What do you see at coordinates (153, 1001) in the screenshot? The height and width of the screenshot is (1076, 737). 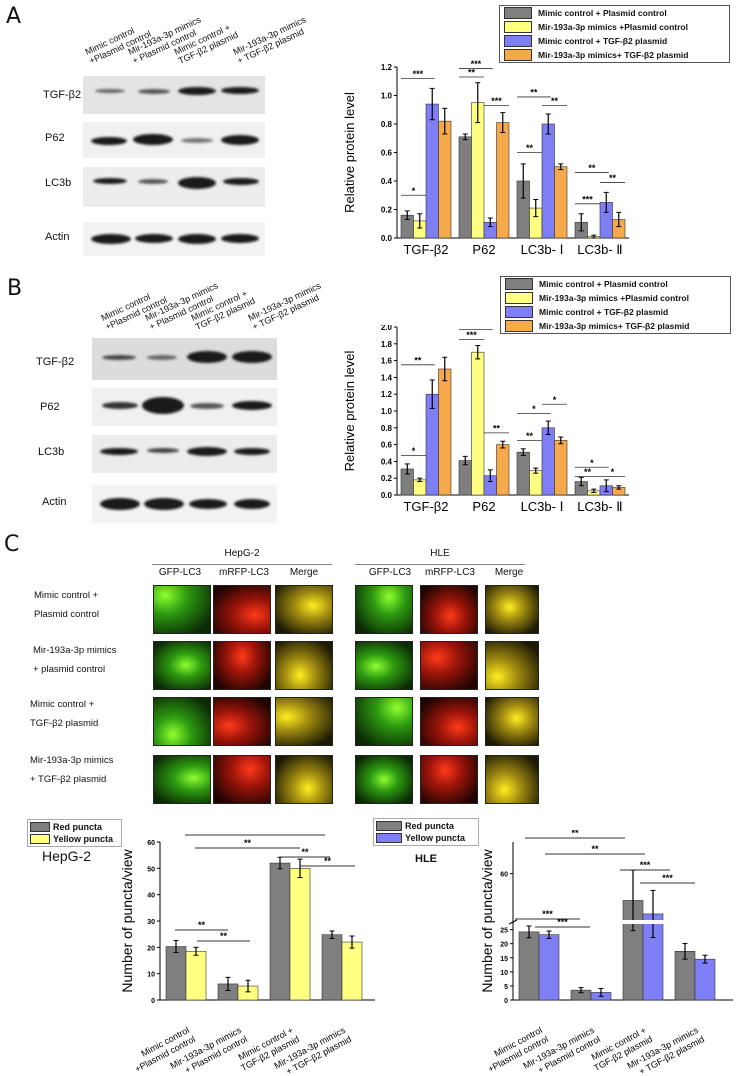 I see `y-tick-label: 0` at bounding box center [153, 1001].